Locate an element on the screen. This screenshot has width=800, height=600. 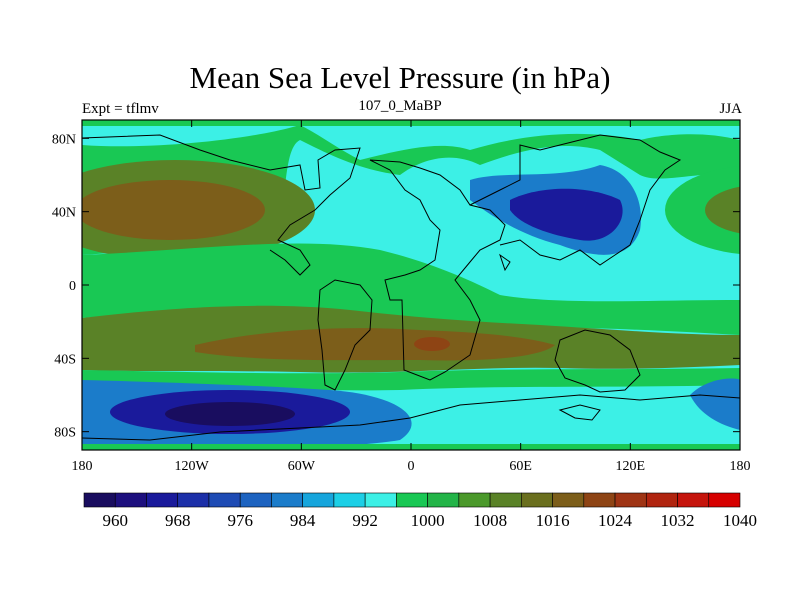
lon-tick-label: 0 is located at coordinates (411, 466).